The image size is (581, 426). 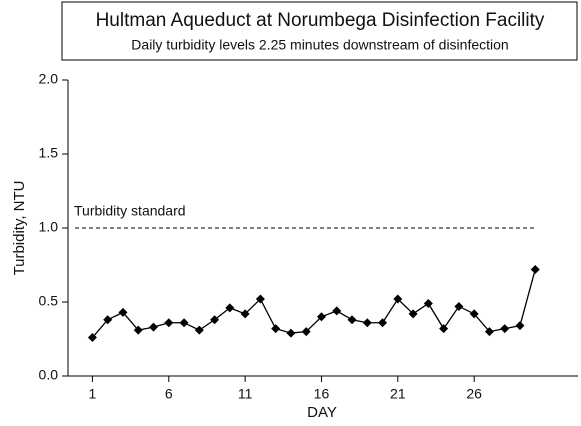 What do you see at coordinates (49, 227) in the screenshot?
I see `y-tick-label: 1.0` at bounding box center [49, 227].